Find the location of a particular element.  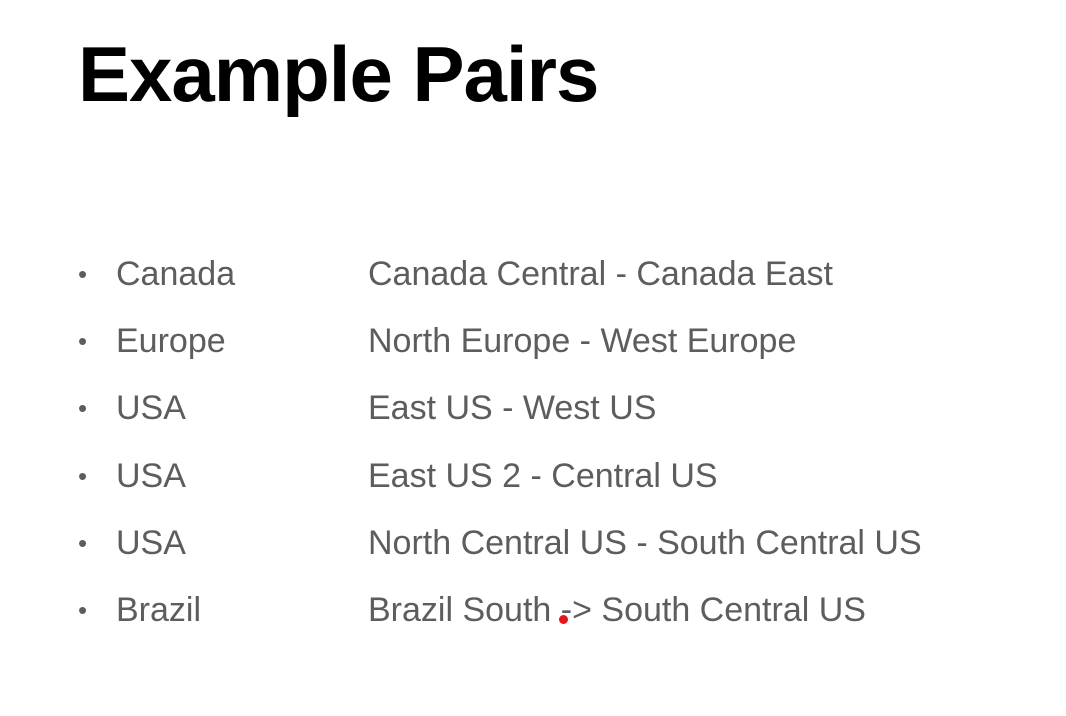

list-item: • USA East US - West US is located at coordinates (499, 408).